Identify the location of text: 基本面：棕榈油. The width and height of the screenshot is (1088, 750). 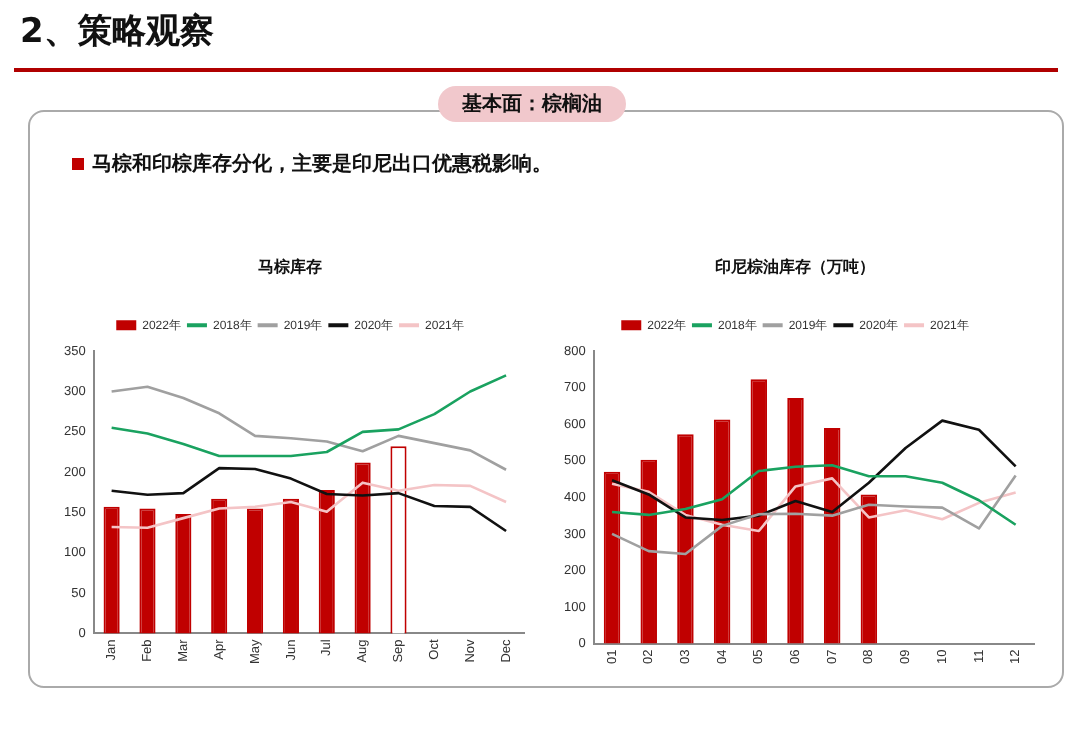
(532, 104).